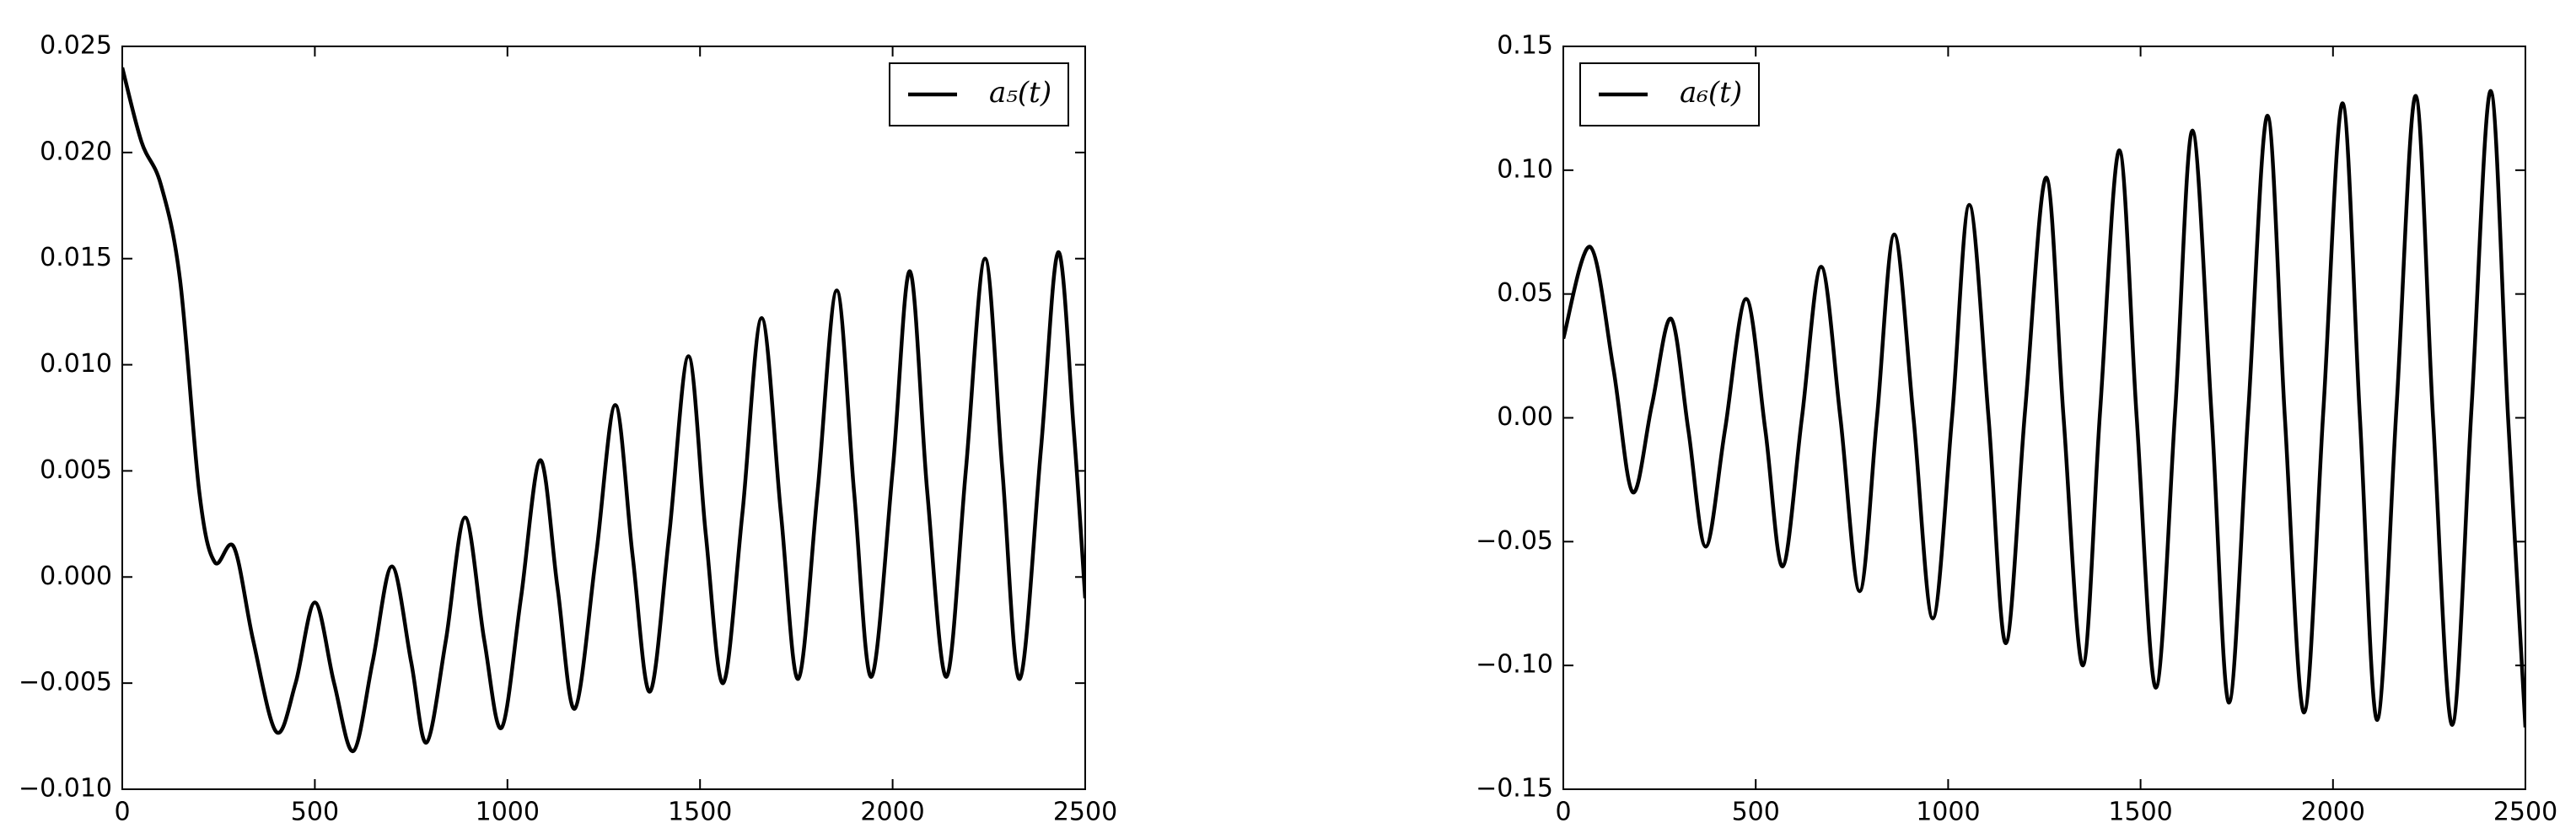 Image resolution: width=2576 pixels, height=839 pixels. Describe the element at coordinates (65, 789) in the screenshot. I see `y-tick-label: −0.010` at that location.